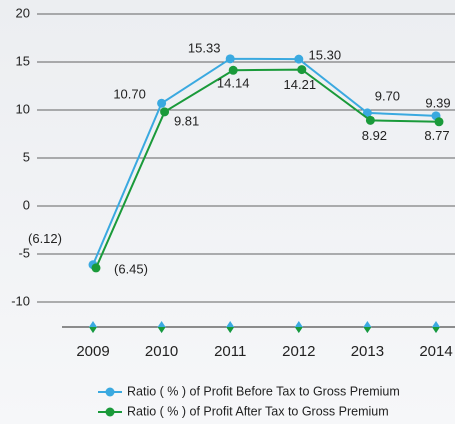  What do you see at coordinates (20, 300) in the screenshot?
I see `y-tick-label: -10` at bounding box center [20, 300].